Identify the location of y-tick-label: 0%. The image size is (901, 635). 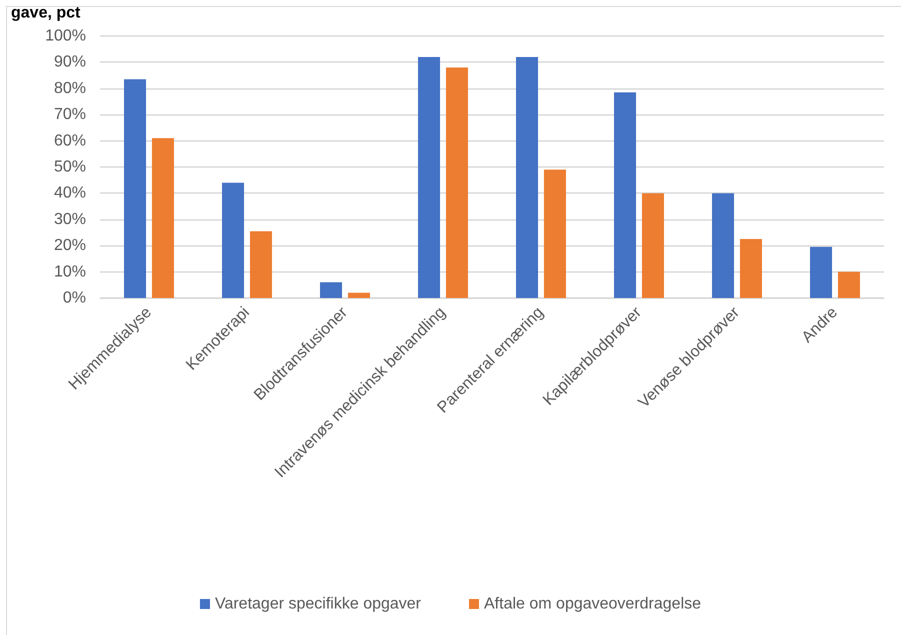
(74, 298).